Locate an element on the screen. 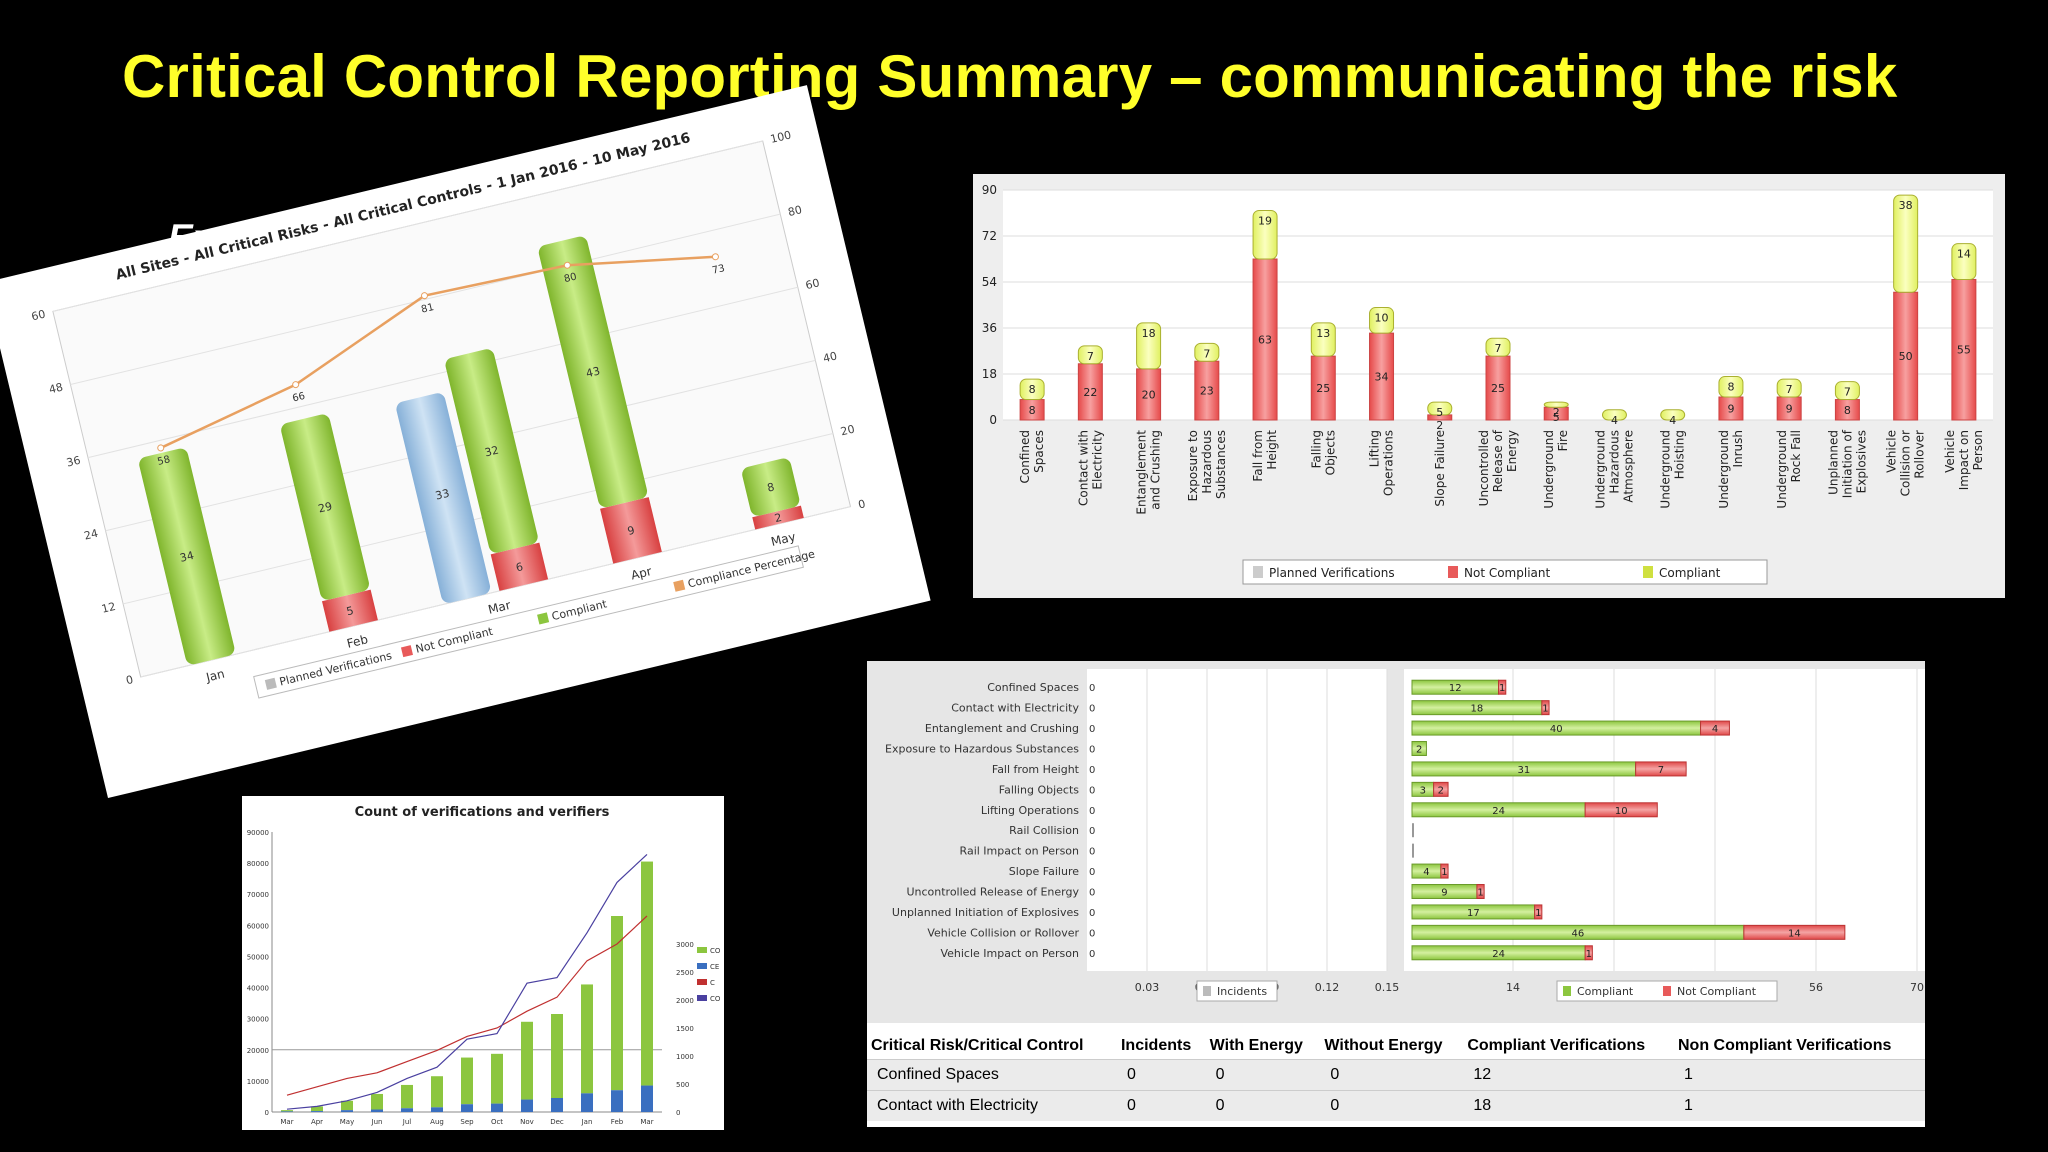 The height and width of the screenshot is (1152, 2048). x-tick-label: UncontrolledRelease ofEnergy is located at coordinates (1498, 467).